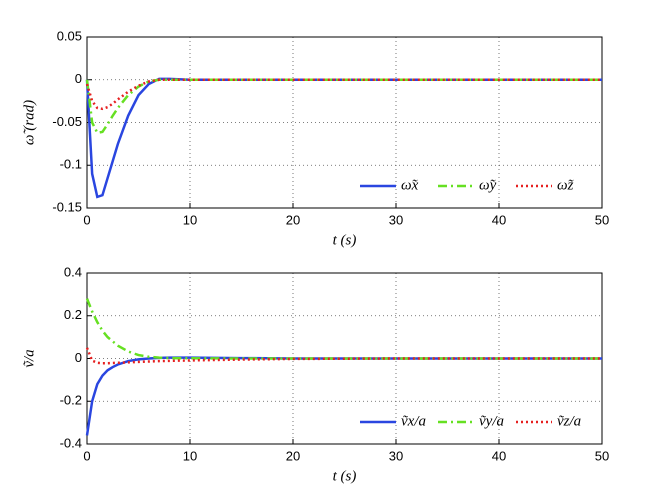 This screenshot has height=500, width=664. I want to click on legend-label: ṽy/a, so click(491, 421).